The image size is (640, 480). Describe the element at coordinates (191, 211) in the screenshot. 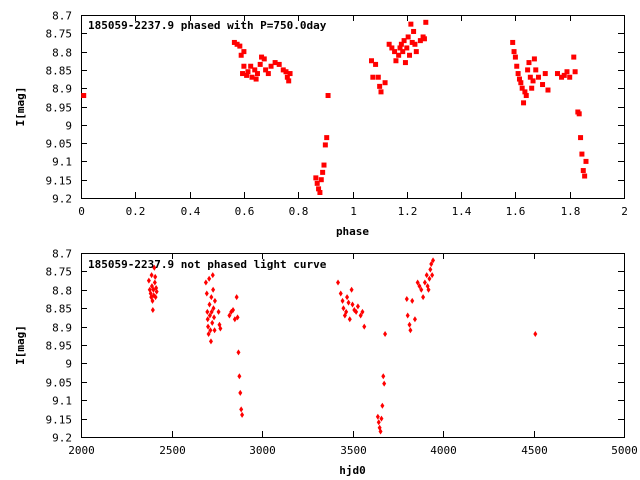

I see `phased-x-tick-label: 0.4` at that location.